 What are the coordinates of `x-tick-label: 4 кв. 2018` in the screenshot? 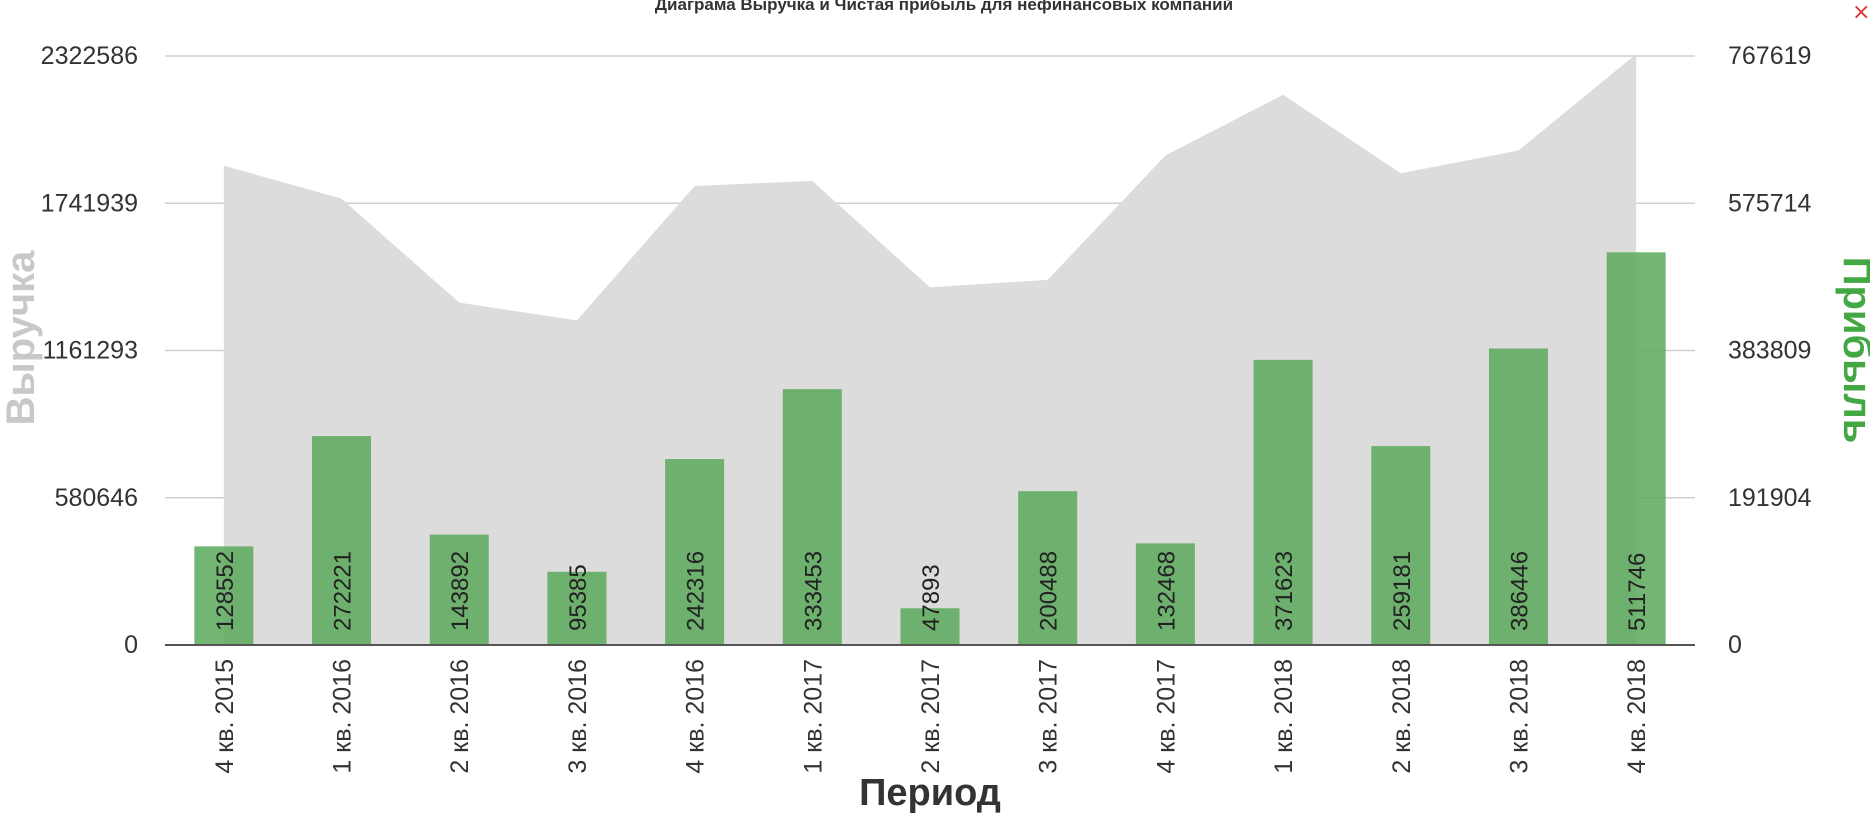 It's located at (1637, 716).